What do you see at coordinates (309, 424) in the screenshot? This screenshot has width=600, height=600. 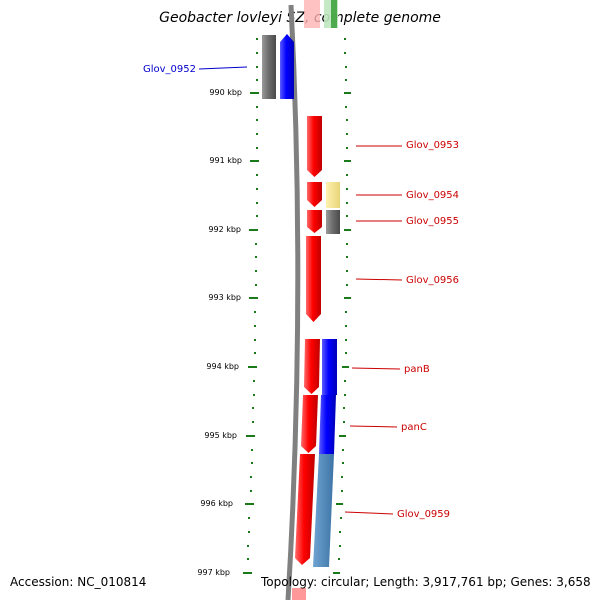 I see `gene-panc-cds` at bounding box center [309, 424].